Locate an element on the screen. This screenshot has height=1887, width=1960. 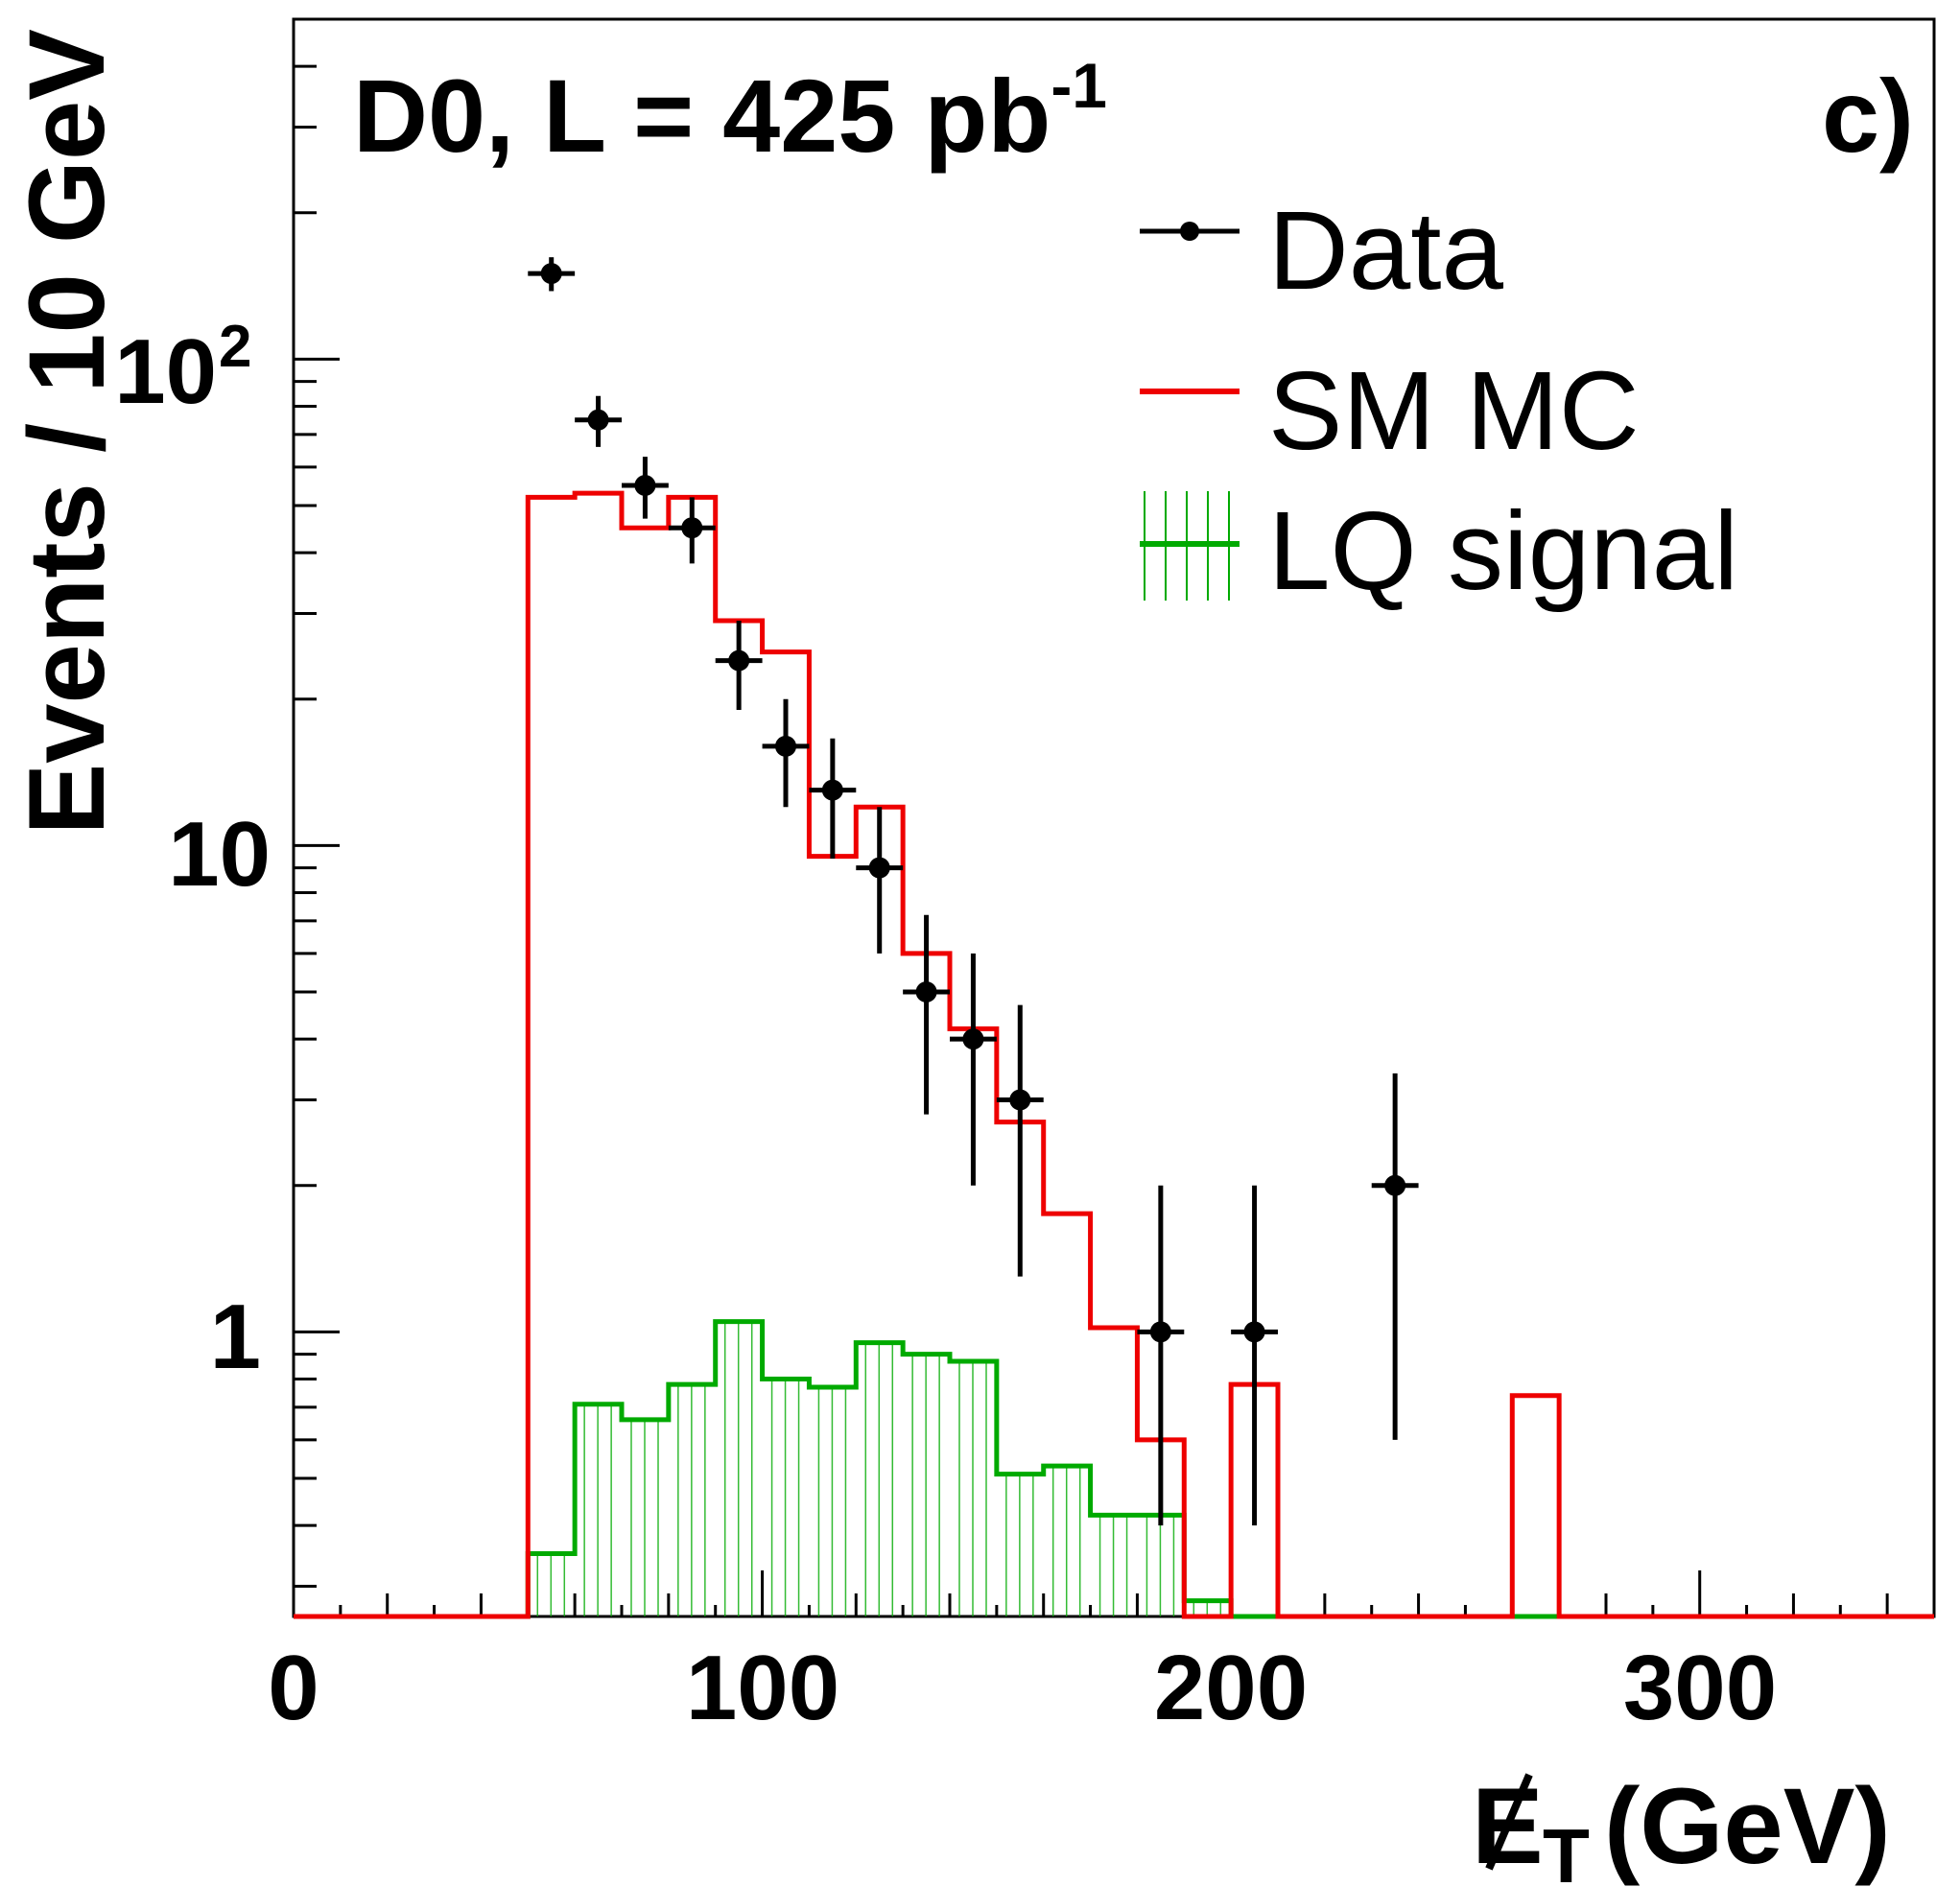
svg-text: LQ signal is located at coordinates (1503, 551).